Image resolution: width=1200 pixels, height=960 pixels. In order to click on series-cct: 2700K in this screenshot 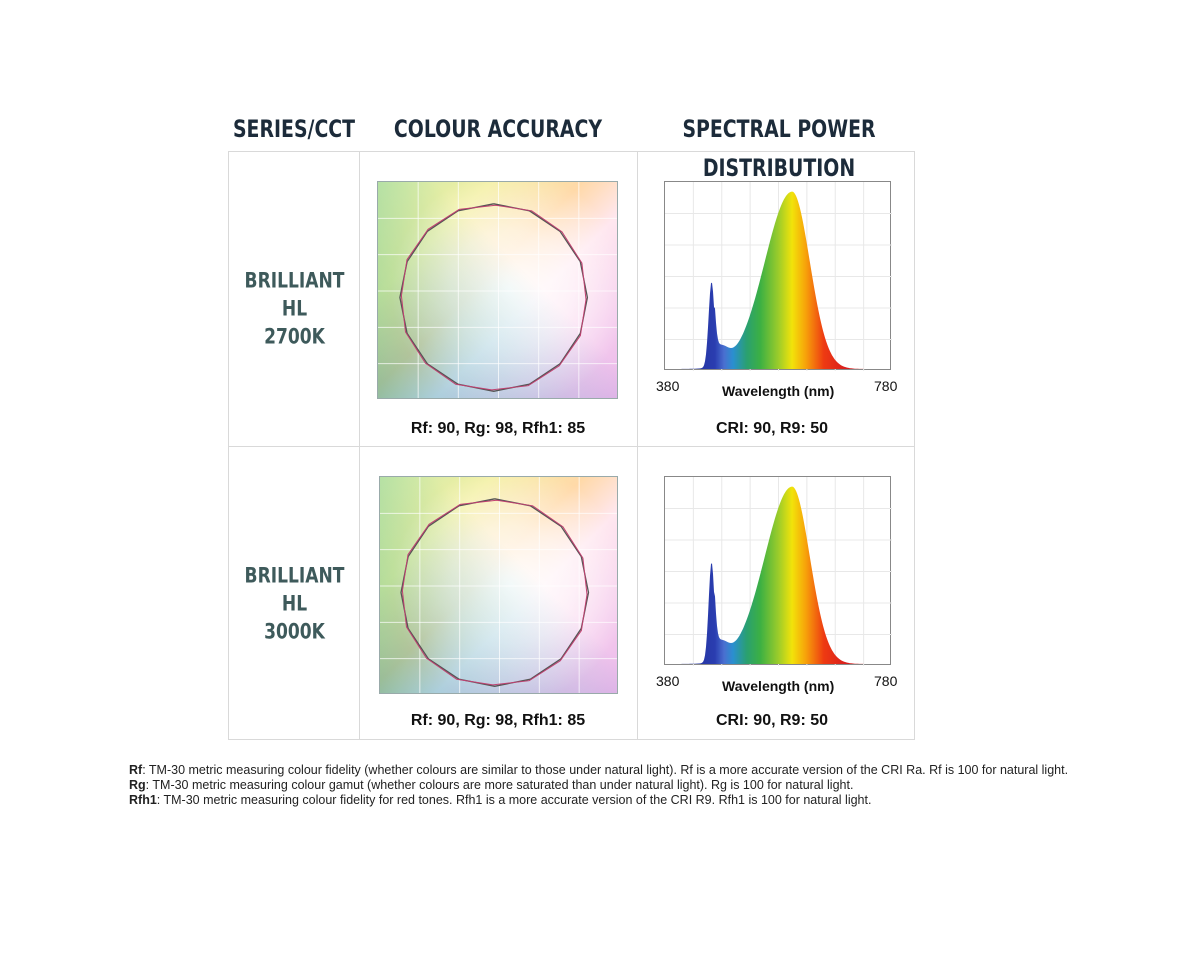, I will do `click(294, 337)`.